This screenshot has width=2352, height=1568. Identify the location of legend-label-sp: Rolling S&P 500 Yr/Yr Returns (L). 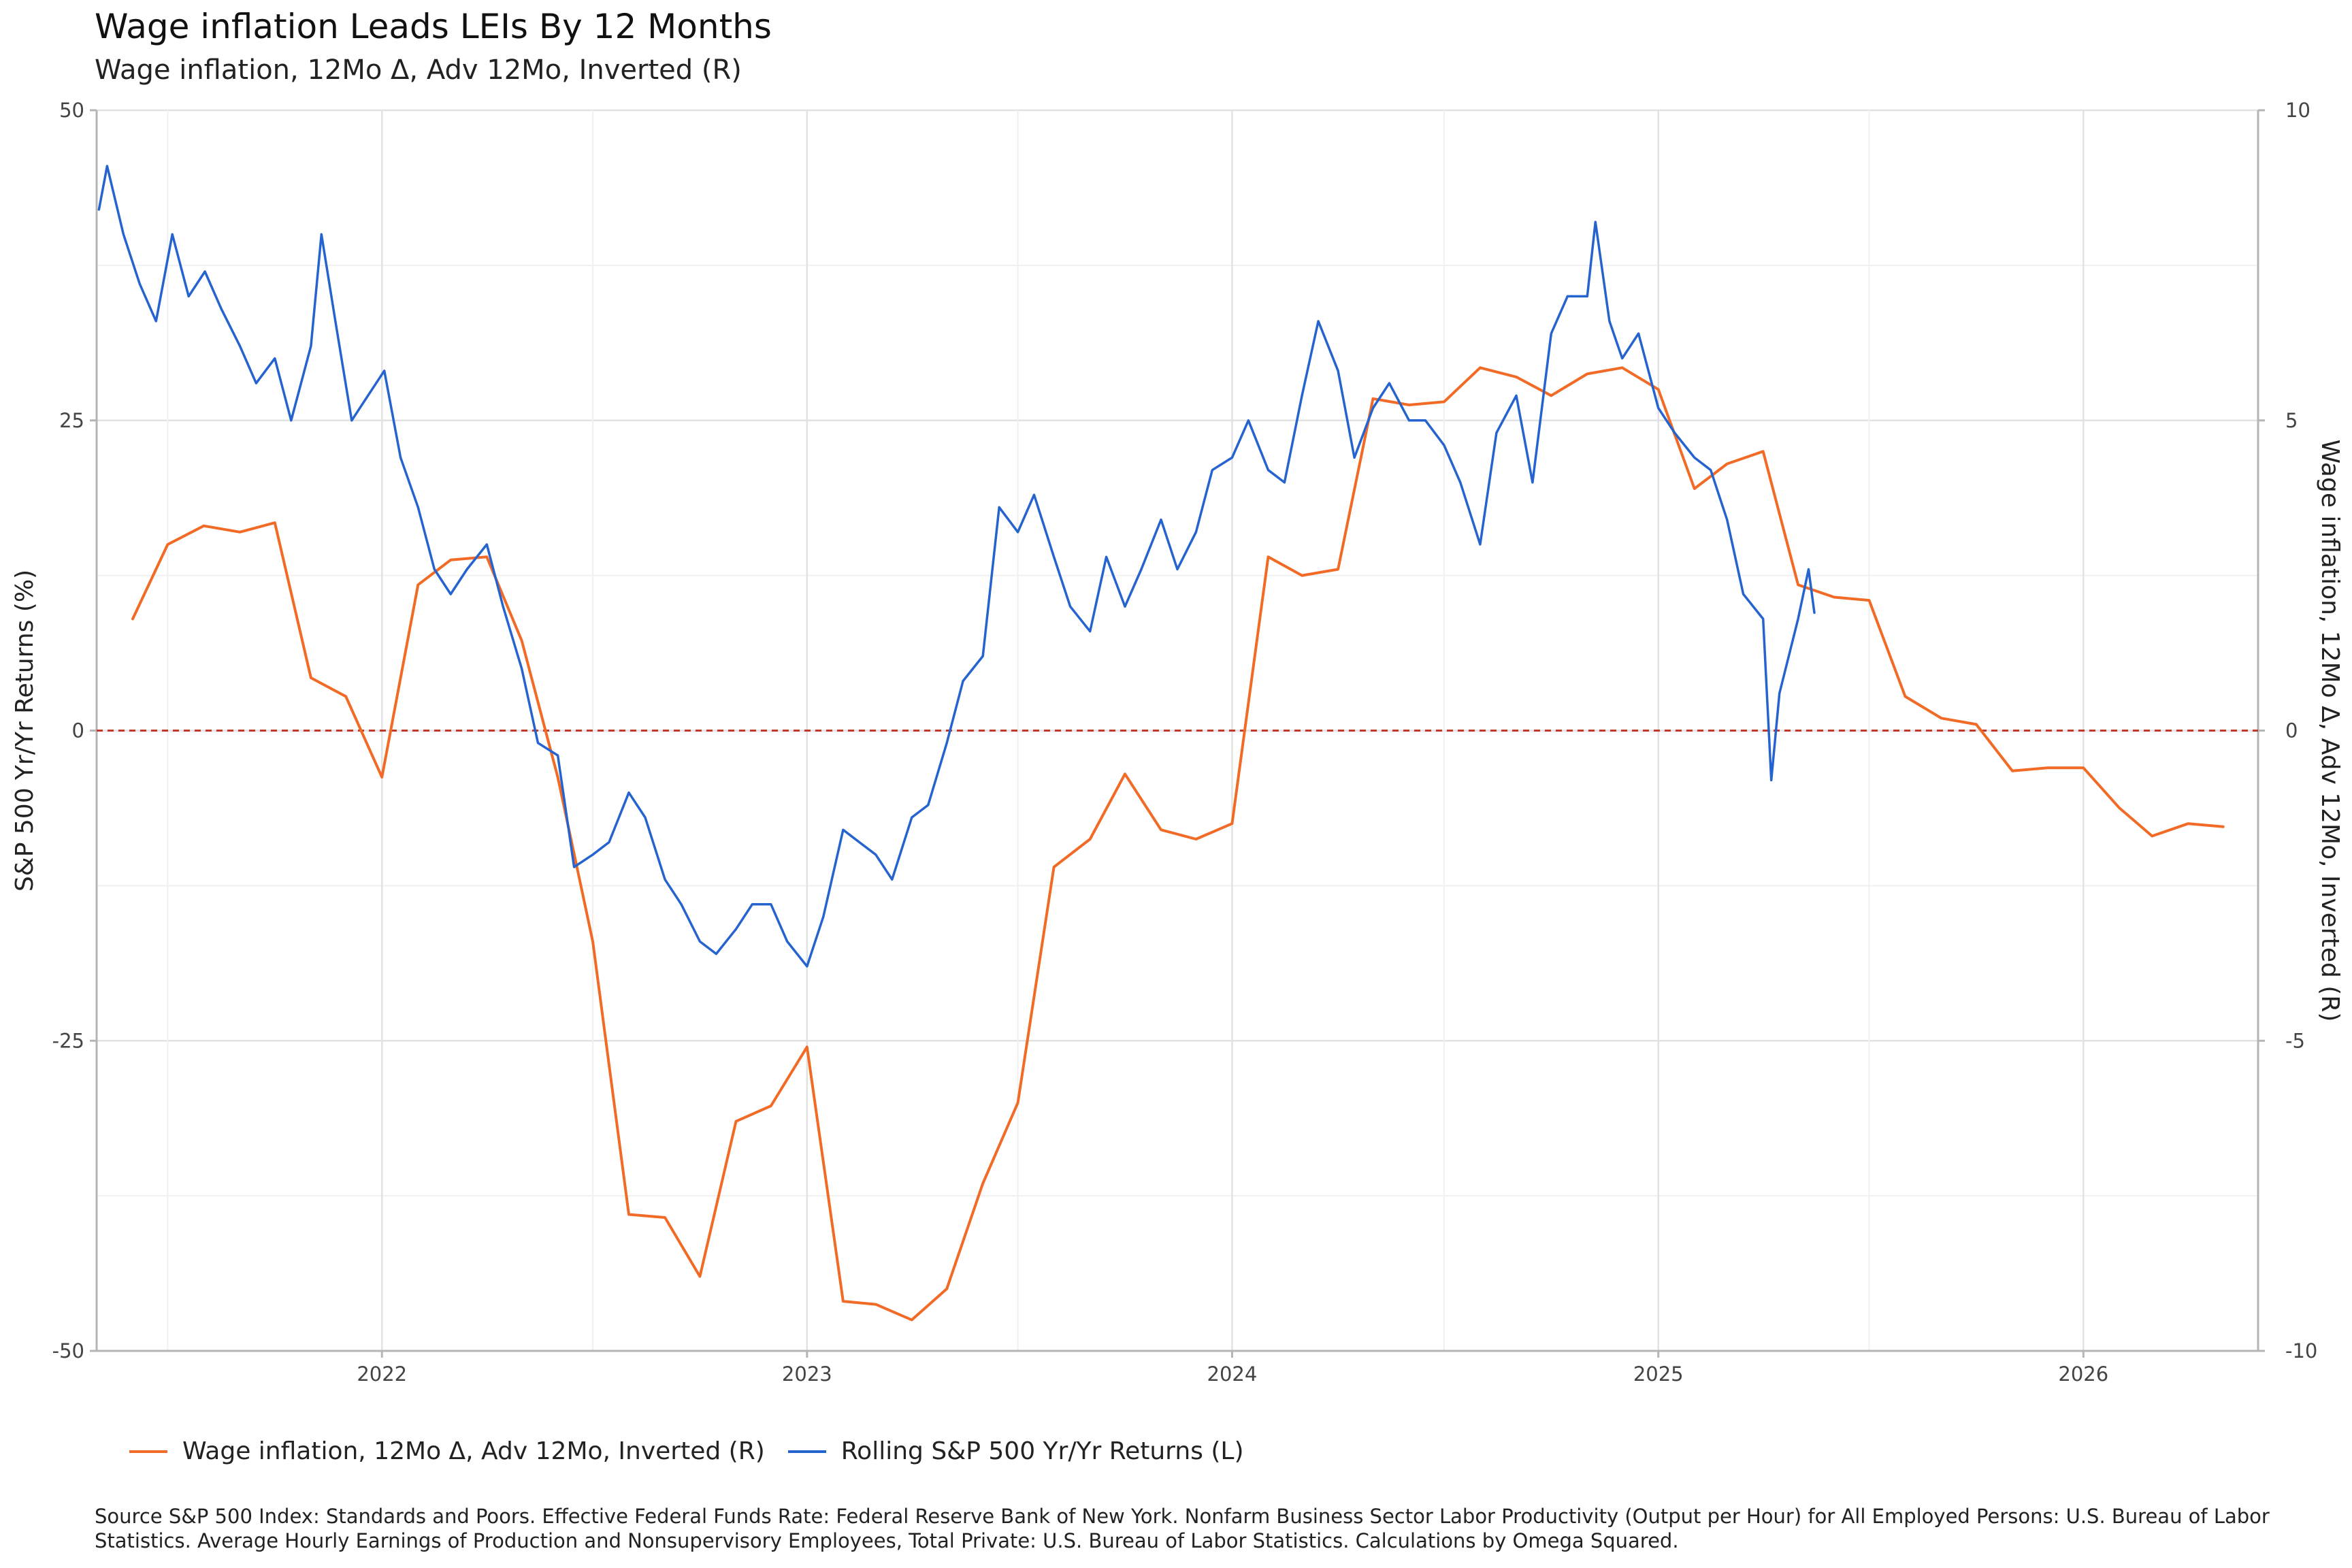
(1042, 1451).